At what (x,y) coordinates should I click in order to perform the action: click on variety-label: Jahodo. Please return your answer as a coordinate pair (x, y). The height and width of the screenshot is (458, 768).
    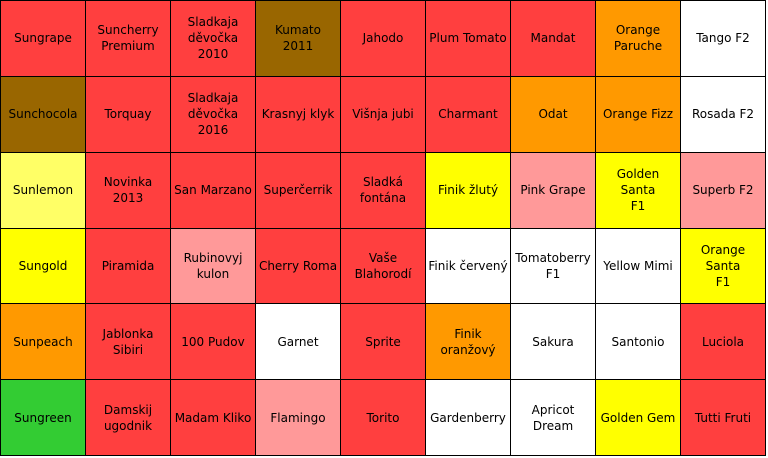
    Looking at the image, I should click on (383, 38).